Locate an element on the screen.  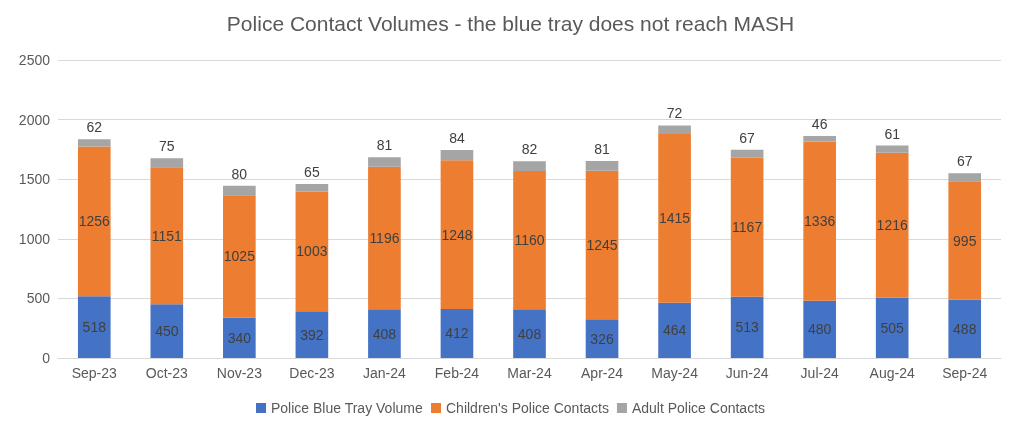
y-tick-label: 0 is located at coordinates (46, 358).